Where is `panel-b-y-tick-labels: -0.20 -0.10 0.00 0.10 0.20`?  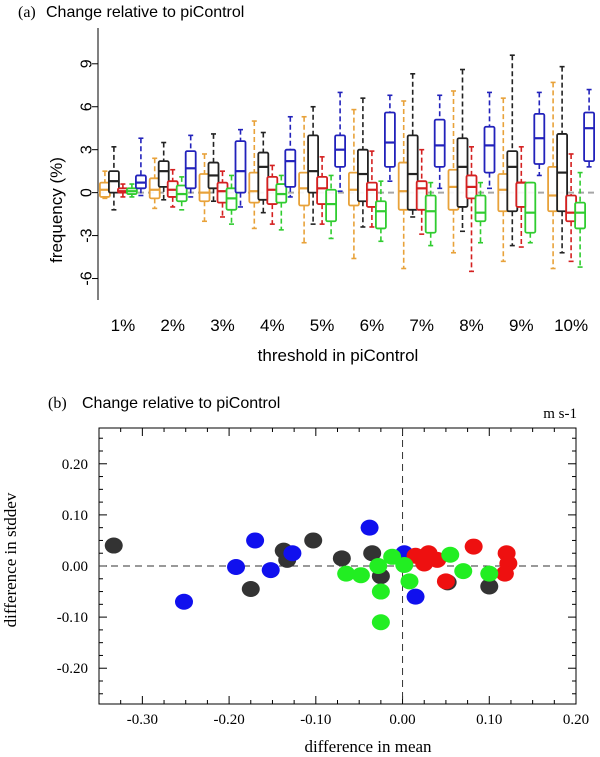 panel-b-y-tick-labels: -0.20 -0.10 0.00 0.10 0.20 is located at coordinates (72, 567).